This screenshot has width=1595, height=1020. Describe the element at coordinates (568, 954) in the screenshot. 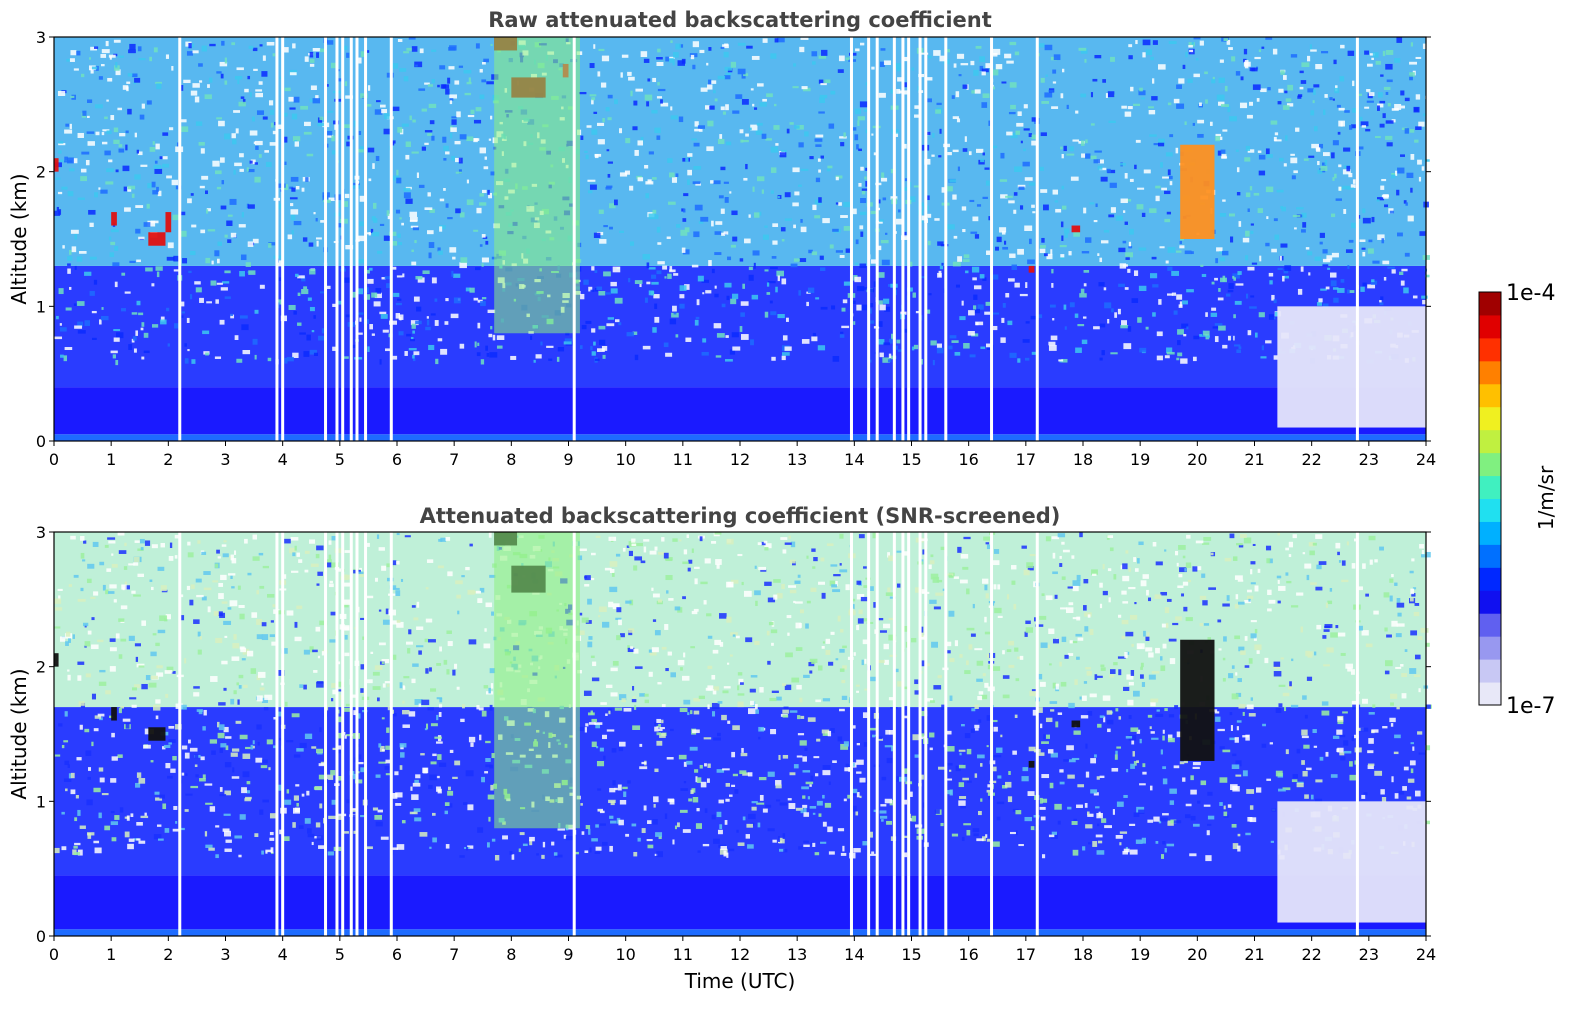

I see `x-tick-label: 9` at that location.